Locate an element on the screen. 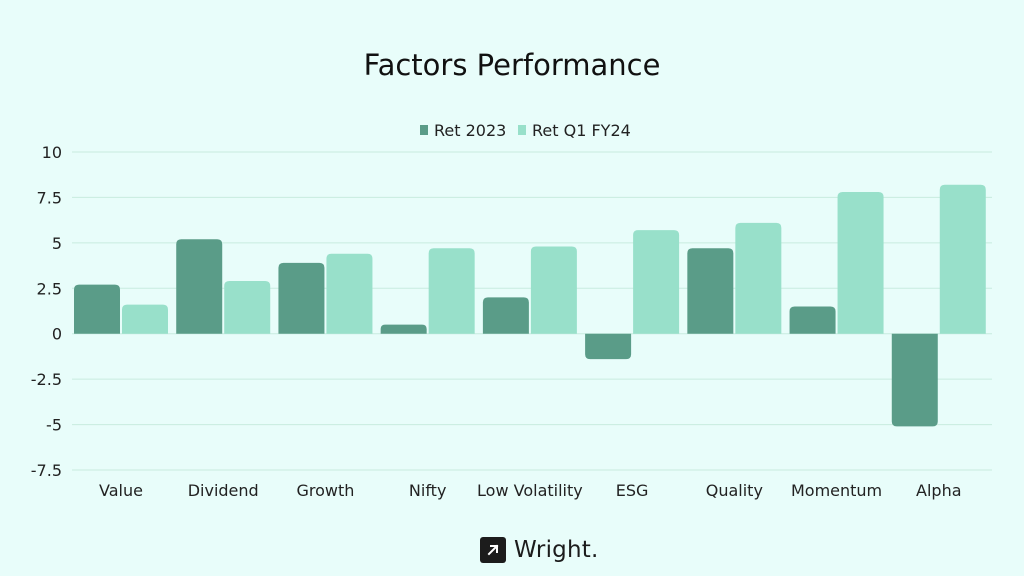 Image resolution: width=1024 pixels, height=576 pixels. bar-ret-2023-dividend is located at coordinates (199, 286).